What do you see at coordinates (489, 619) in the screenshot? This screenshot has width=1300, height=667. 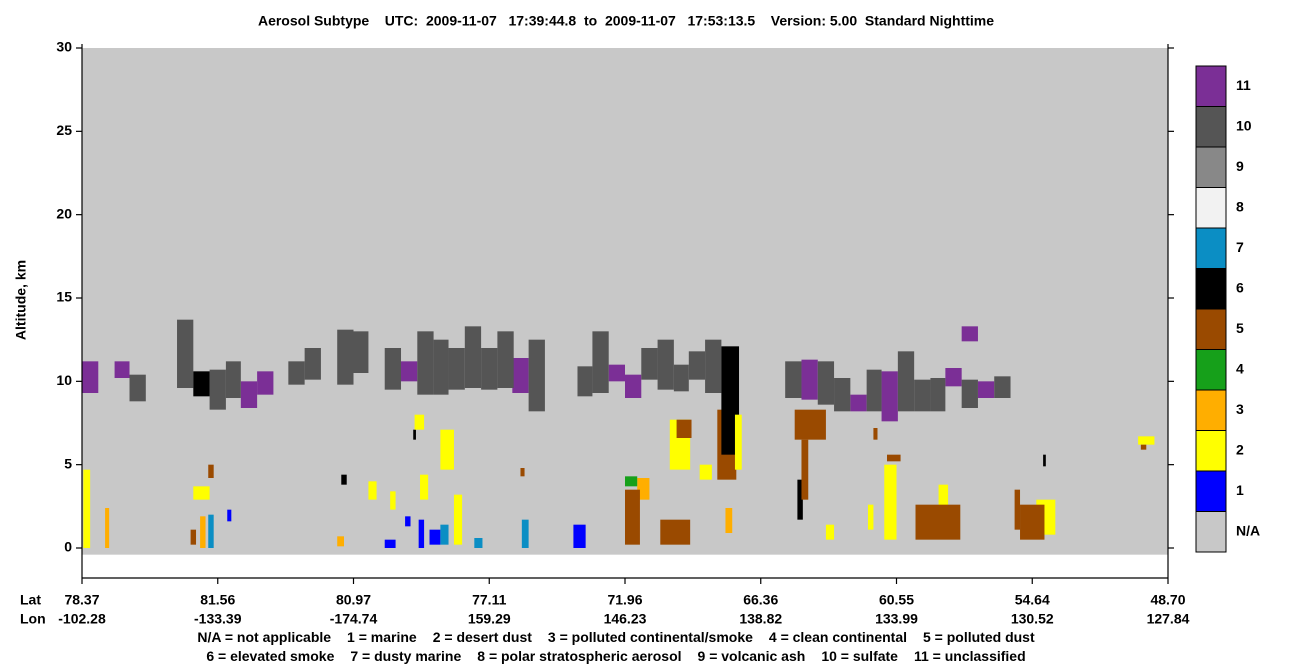 I see `x-tick-lon: 159.29` at bounding box center [489, 619].